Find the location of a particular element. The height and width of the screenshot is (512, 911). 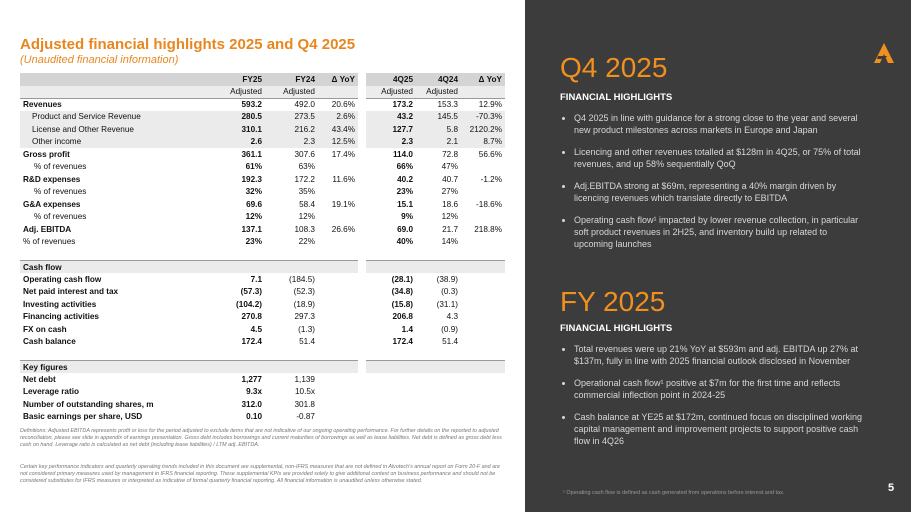

cell: 47% is located at coordinates (449, 167).